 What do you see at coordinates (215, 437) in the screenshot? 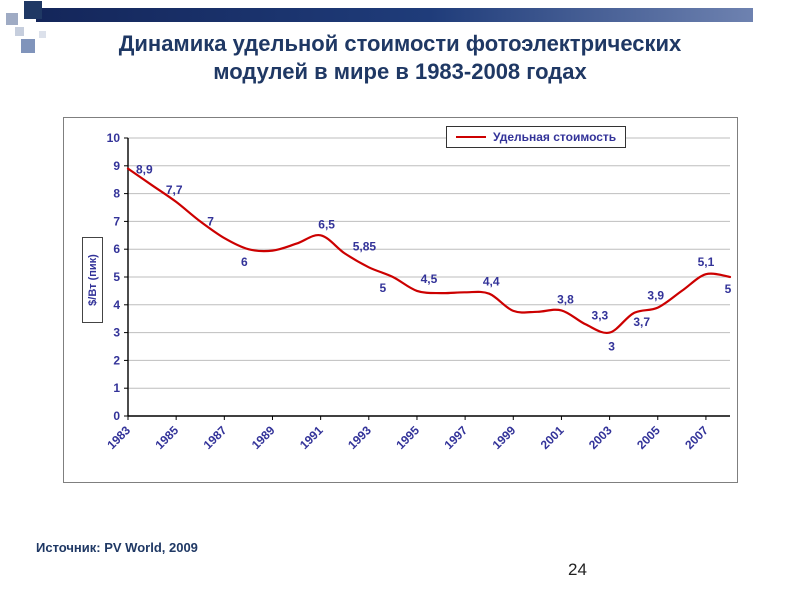
I see `x-tick-label: 1987` at bounding box center [215, 437].